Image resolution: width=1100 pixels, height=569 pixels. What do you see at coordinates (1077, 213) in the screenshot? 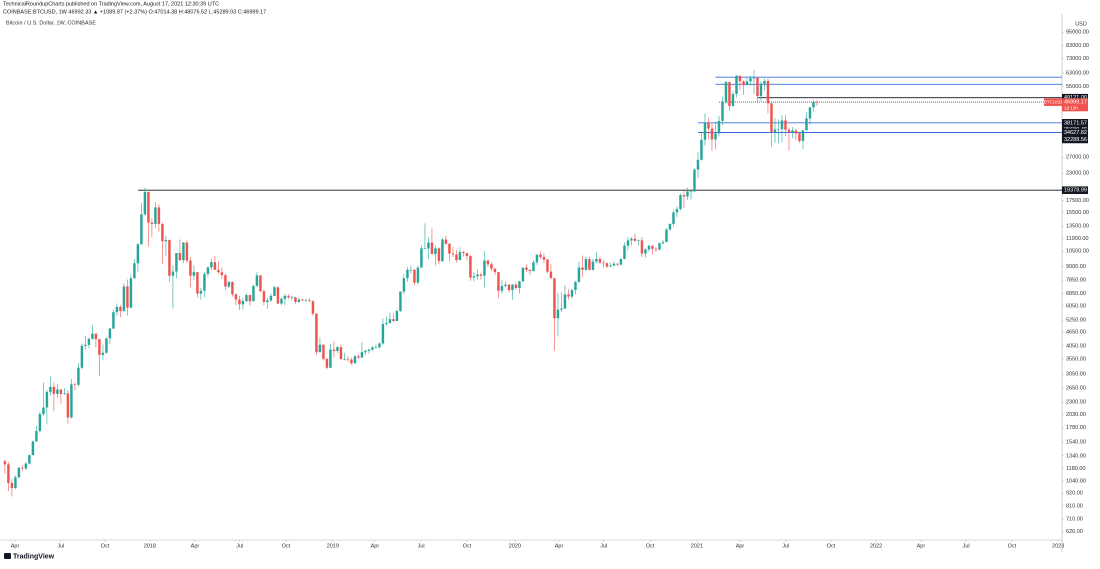
I see `y-tick-label: 15500.00` at bounding box center [1077, 213].